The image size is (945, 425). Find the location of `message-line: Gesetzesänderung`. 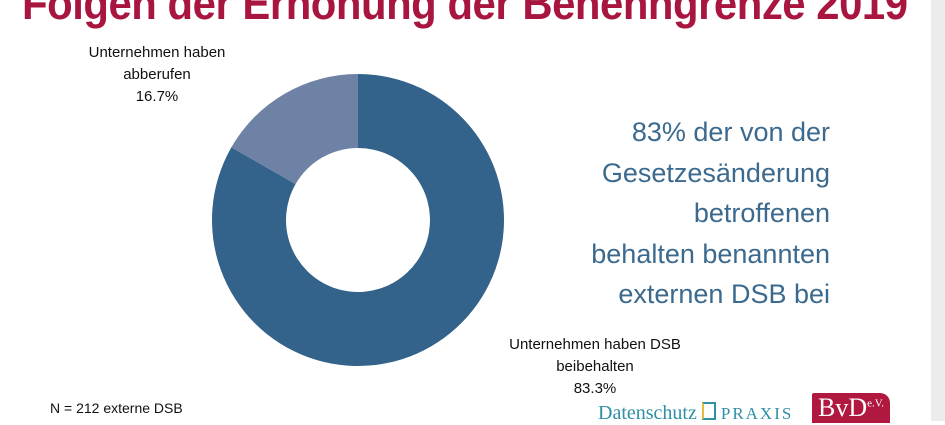

message-line: Gesetzesänderung is located at coordinates (715, 172).